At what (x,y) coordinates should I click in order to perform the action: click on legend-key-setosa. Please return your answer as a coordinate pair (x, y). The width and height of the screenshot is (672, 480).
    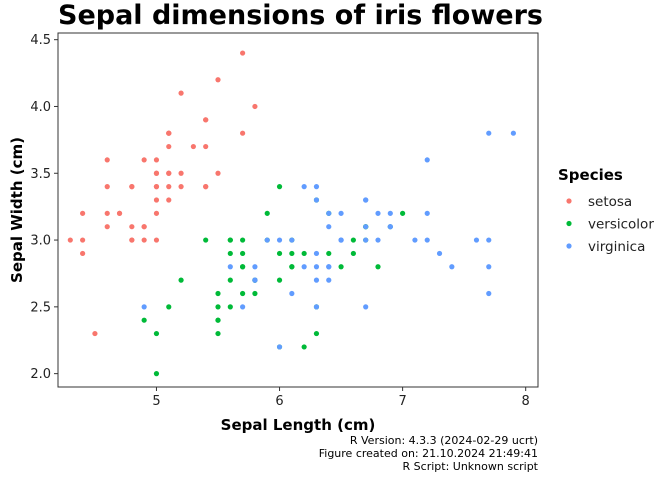
    Looking at the image, I should click on (569, 201).